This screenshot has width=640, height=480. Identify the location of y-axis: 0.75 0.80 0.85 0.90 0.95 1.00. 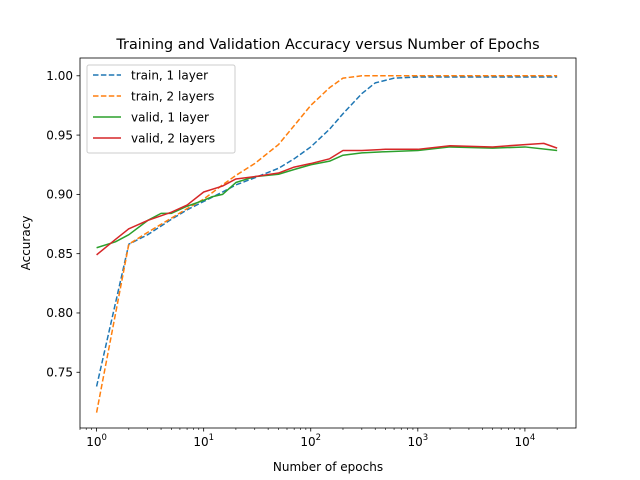
(63, 224).